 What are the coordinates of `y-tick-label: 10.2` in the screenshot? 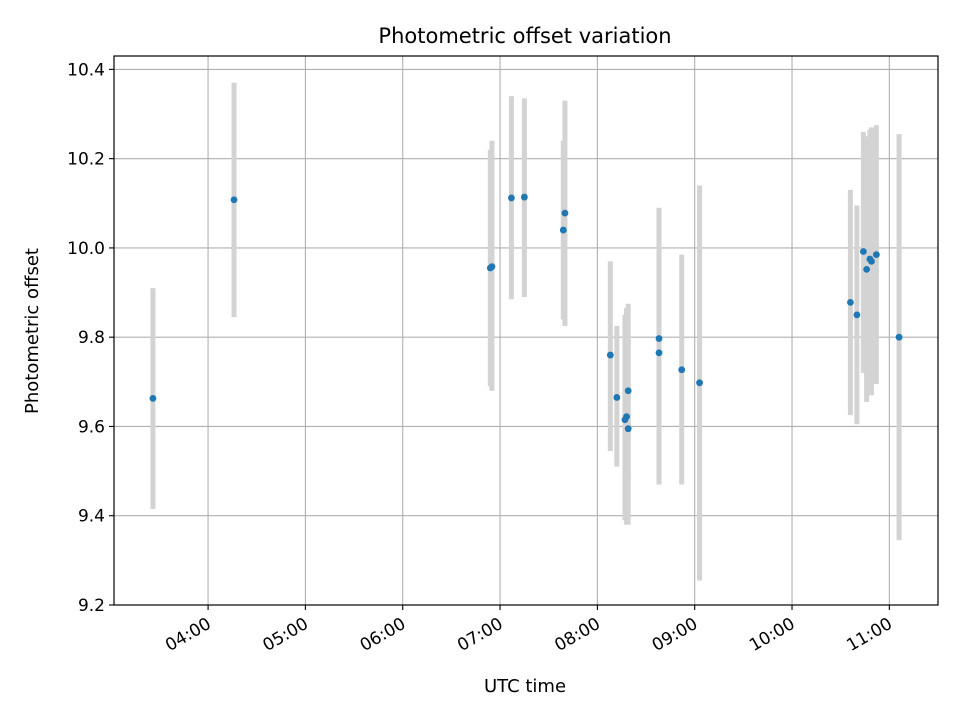 It's located at (86, 160).